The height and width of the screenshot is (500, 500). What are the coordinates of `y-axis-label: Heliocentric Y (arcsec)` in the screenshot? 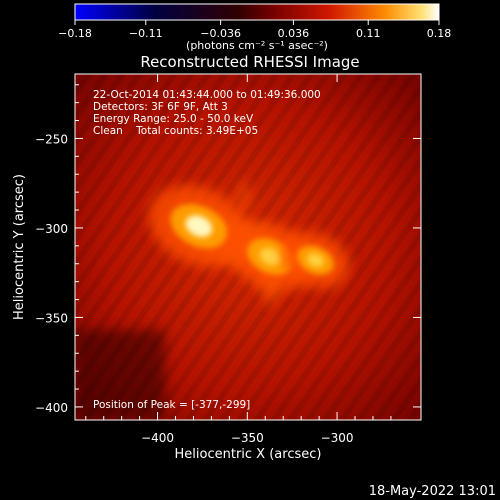 It's located at (19, 247).